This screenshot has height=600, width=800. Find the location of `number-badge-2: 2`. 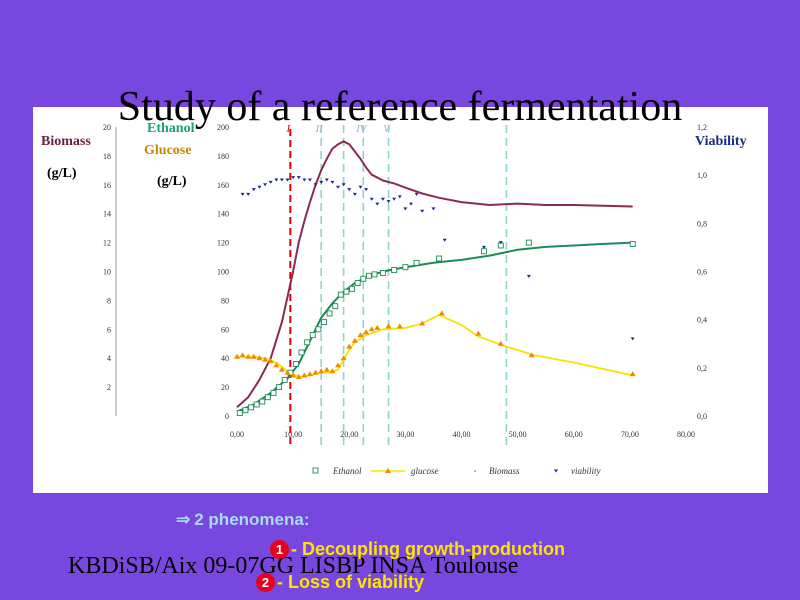

number-badge-2: 2 is located at coordinates (265, 582).